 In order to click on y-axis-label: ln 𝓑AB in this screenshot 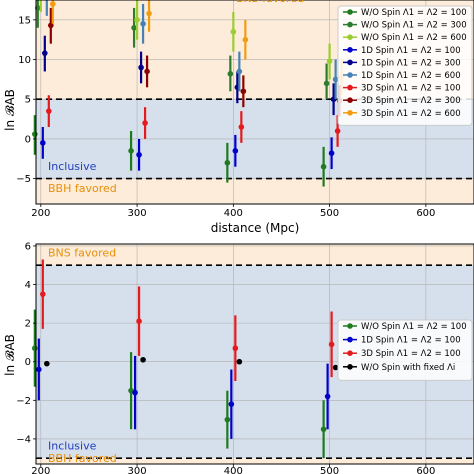, I will do `click(10, 110)`.